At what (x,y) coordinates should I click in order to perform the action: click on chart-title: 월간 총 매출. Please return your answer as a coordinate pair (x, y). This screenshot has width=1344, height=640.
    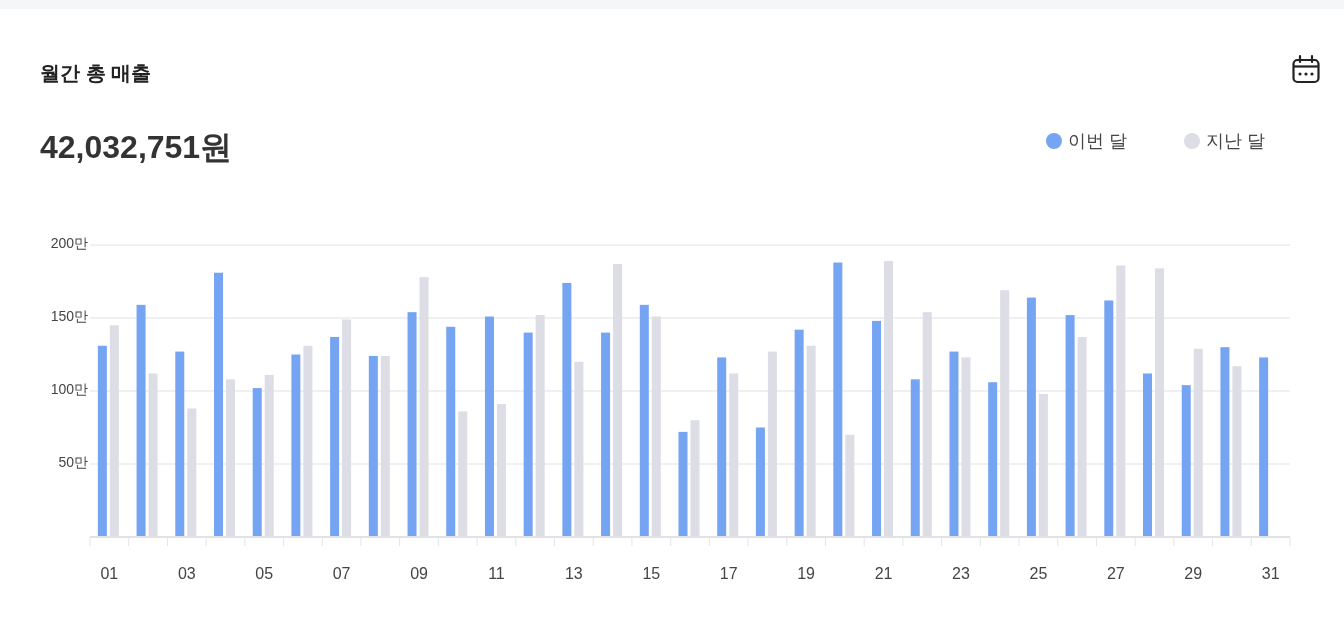
    Looking at the image, I should click on (96, 73).